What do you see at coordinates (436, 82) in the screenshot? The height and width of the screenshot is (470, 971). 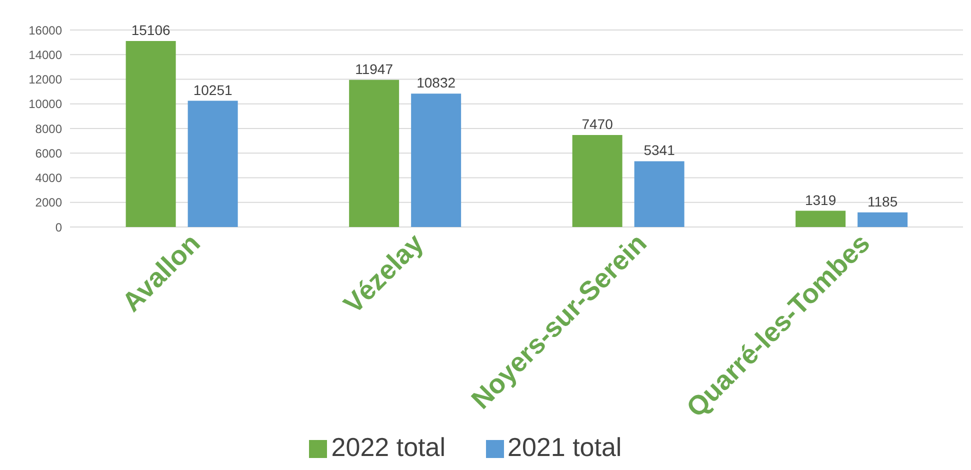 I see `data-label: 10832` at bounding box center [436, 82].